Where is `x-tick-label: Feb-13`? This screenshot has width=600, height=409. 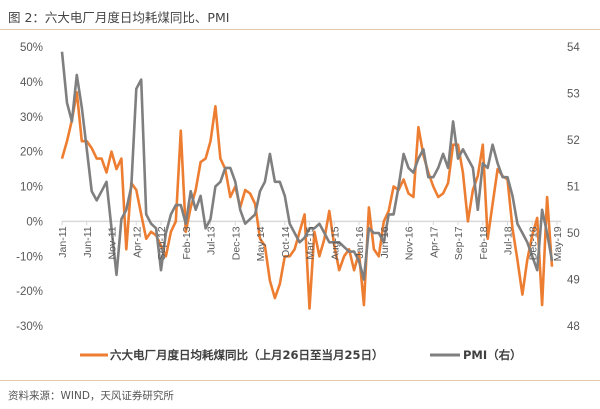 x-tick-label: Feb-13 is located at coordinates (187, 242).